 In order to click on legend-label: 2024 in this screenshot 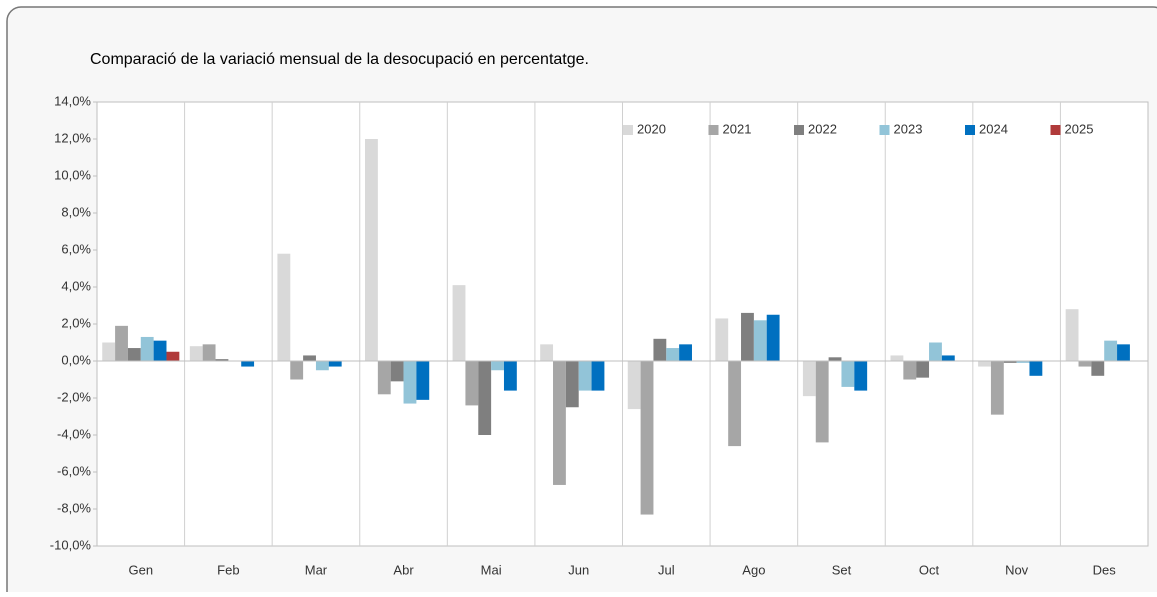, I will do `click(993, 128)`.